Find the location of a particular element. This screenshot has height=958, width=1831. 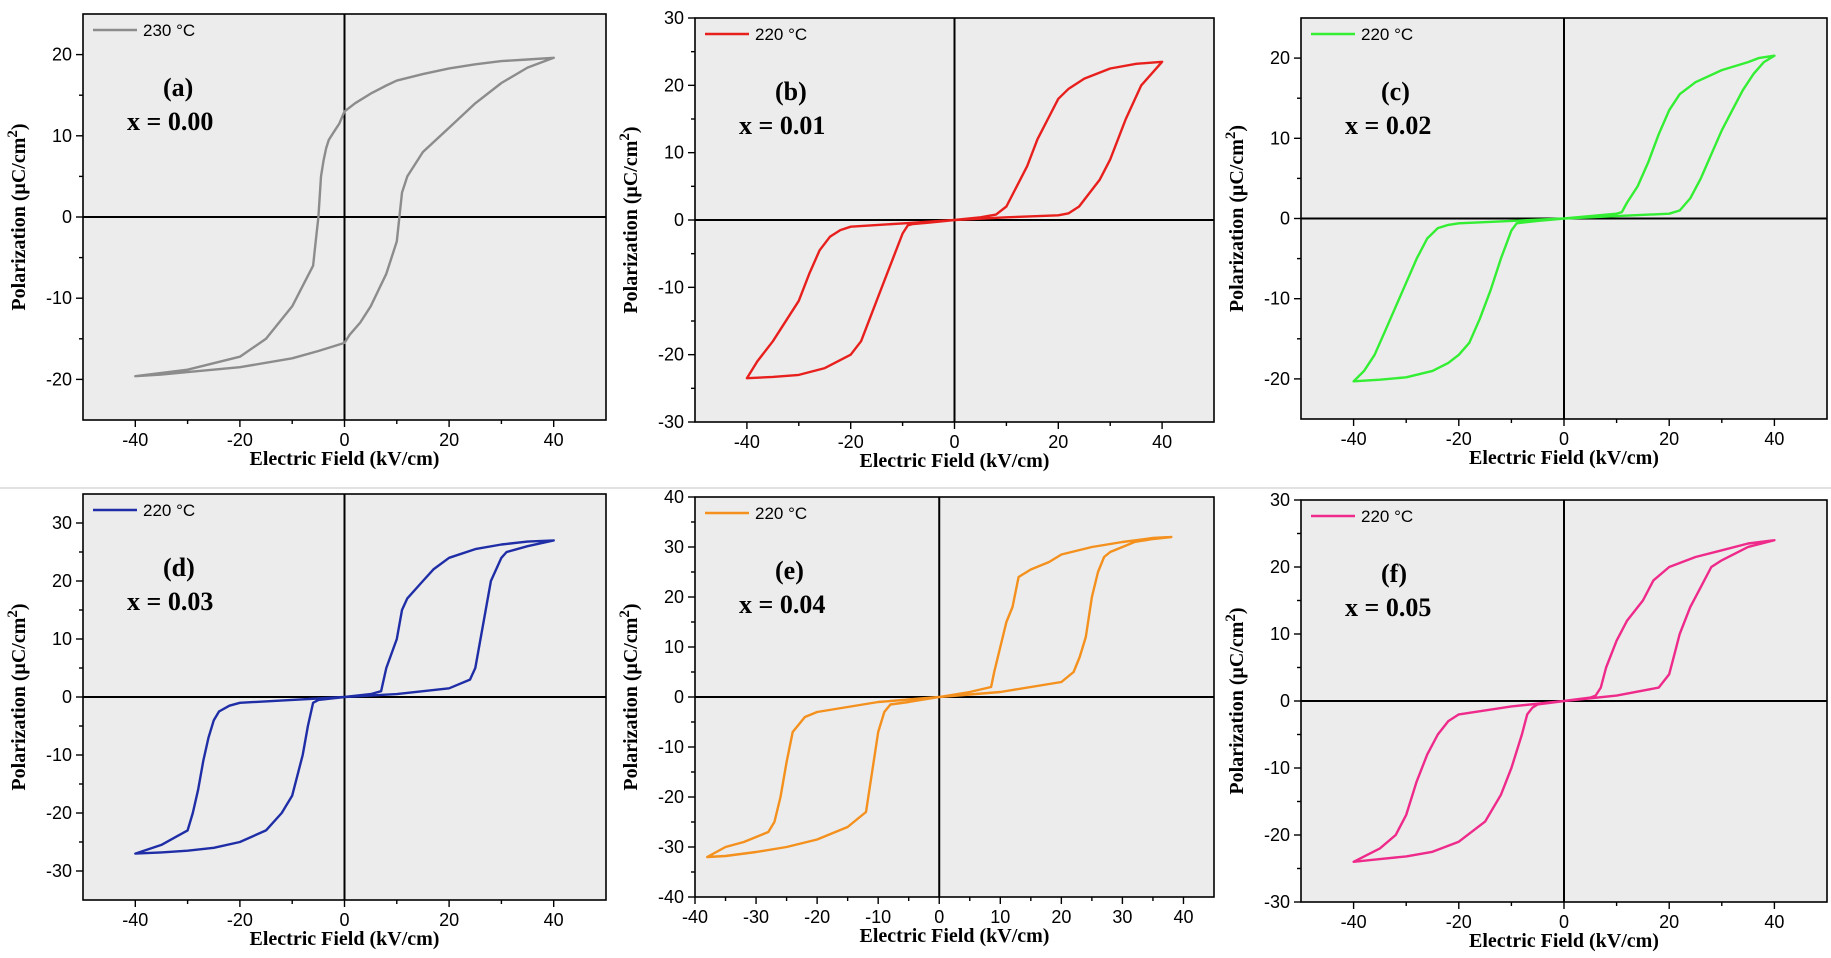

panel-letter: (d) is located at coordinates (179, 567).